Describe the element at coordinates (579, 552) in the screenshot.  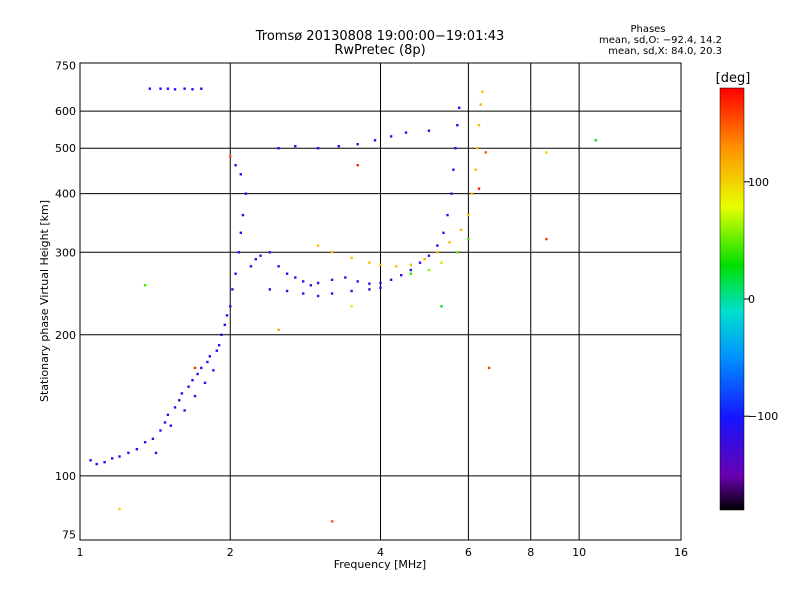
I see `x-tick-label: 10` at that location.